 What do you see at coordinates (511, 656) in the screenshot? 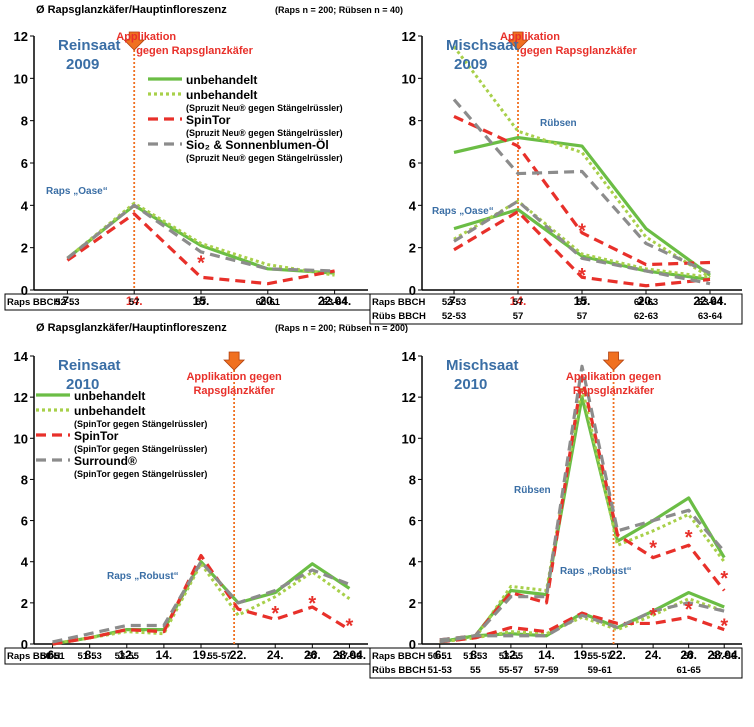
I see `bbch-cell: 53-55` at bounding box center [511, 656].